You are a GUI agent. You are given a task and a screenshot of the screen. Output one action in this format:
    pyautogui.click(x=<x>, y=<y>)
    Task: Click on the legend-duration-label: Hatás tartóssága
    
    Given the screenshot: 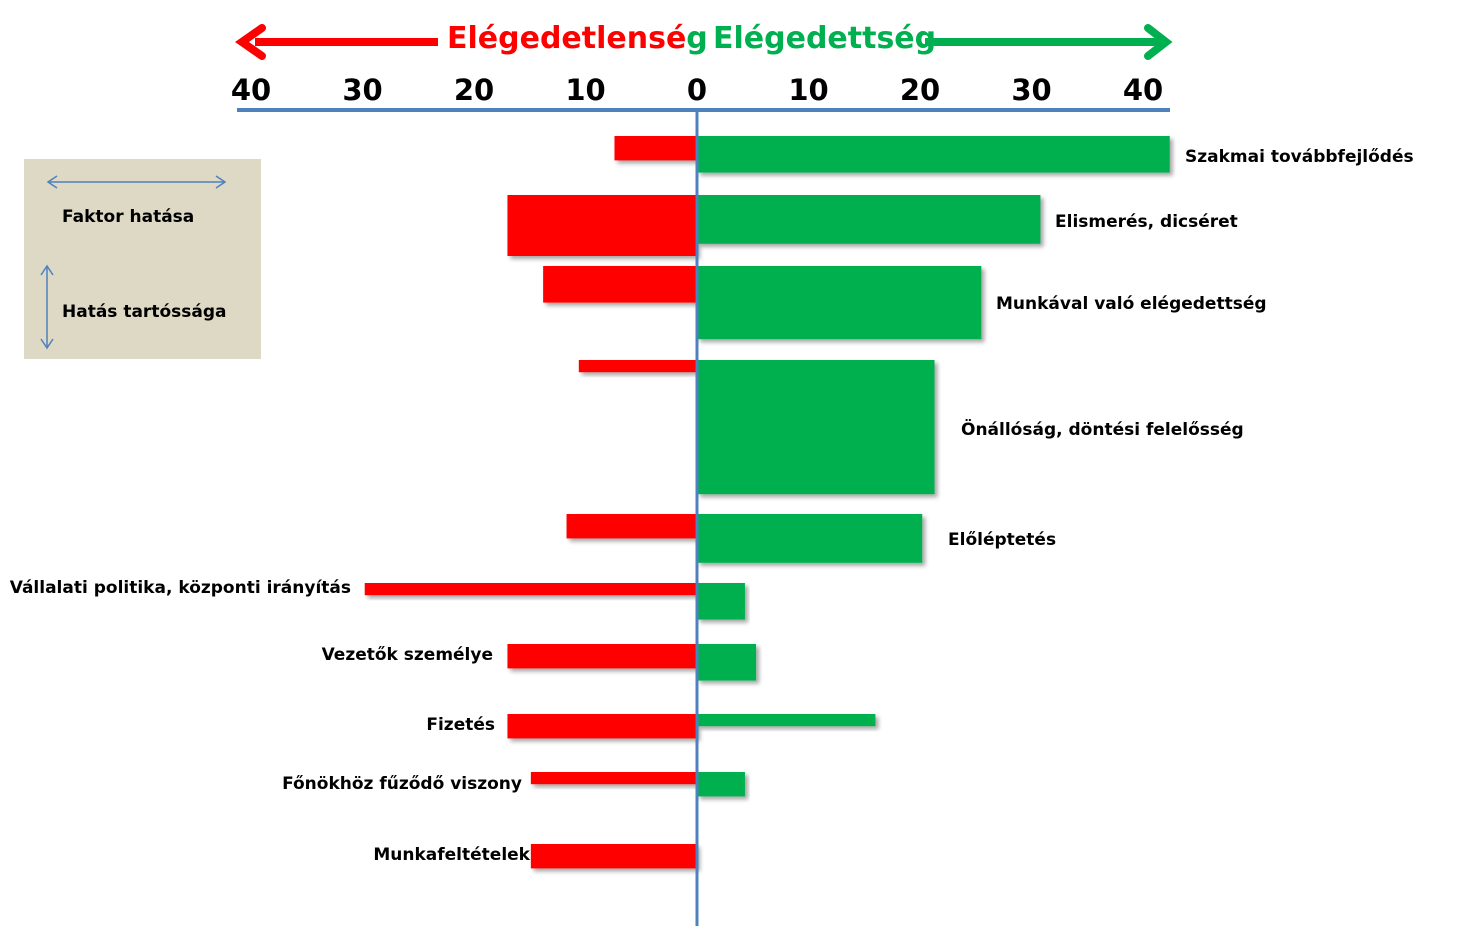 What is the action you would take?
    pyautogui.click(x=144, y=312)
    